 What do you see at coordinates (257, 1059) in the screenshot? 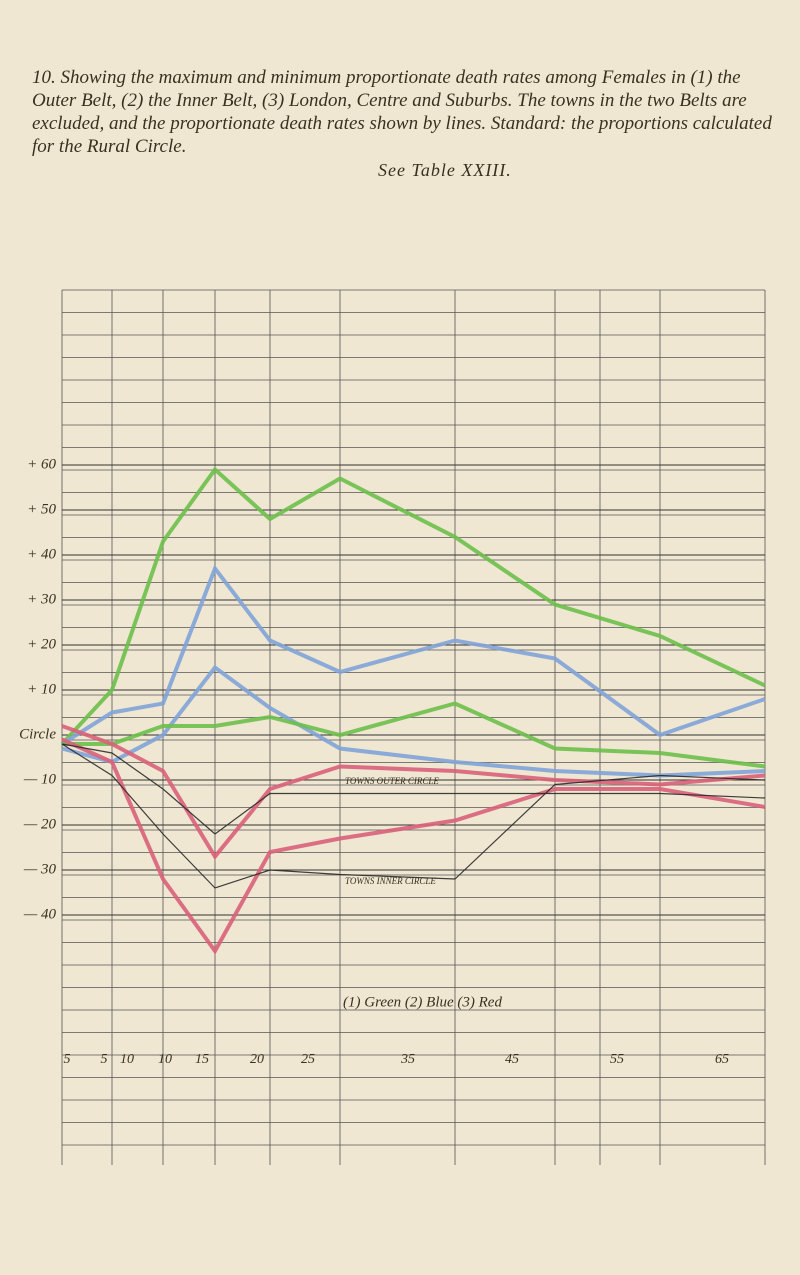
I see `x-label: 20` at bounding box center [257, 1059].